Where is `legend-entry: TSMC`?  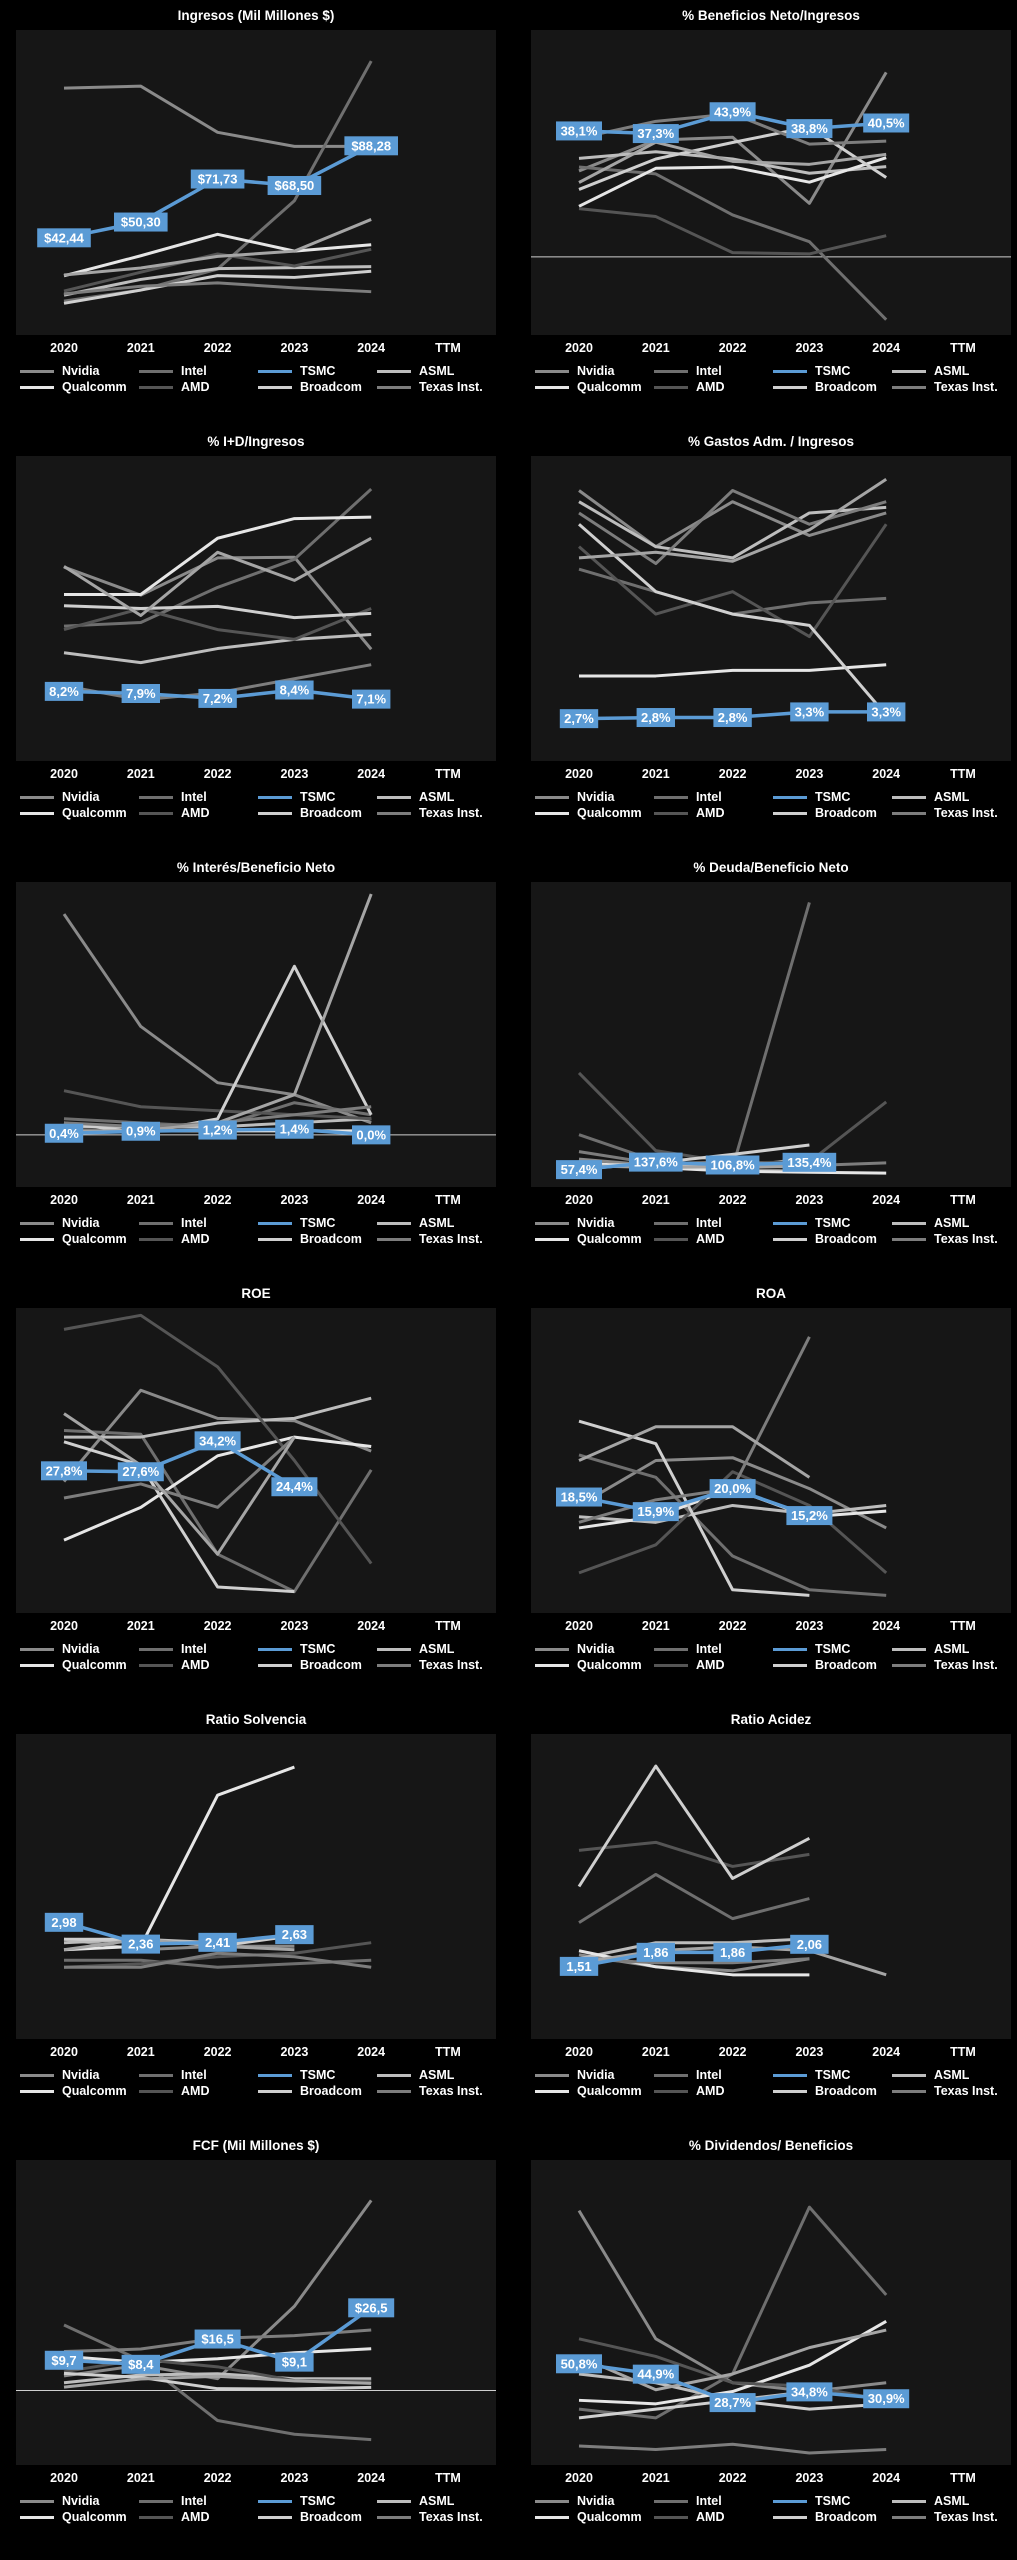
legend-entry: TSMC is located at coordinates (317, 797).